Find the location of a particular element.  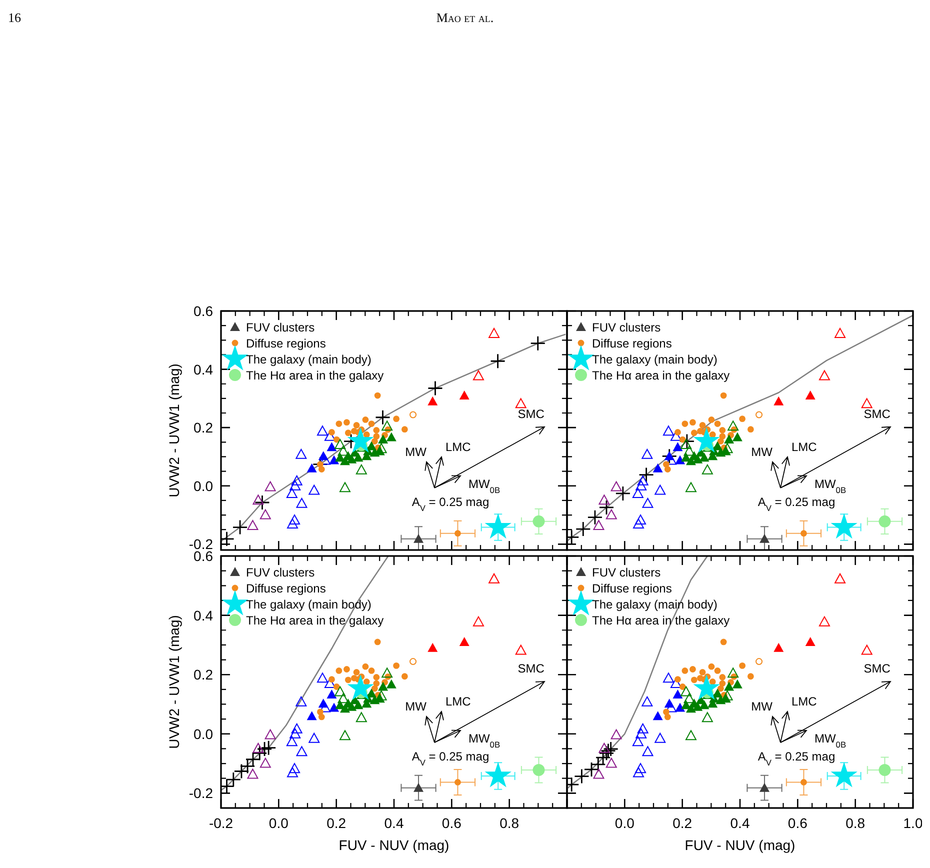

y-tick-label: -0.2 is located at coordinates (201, 793).